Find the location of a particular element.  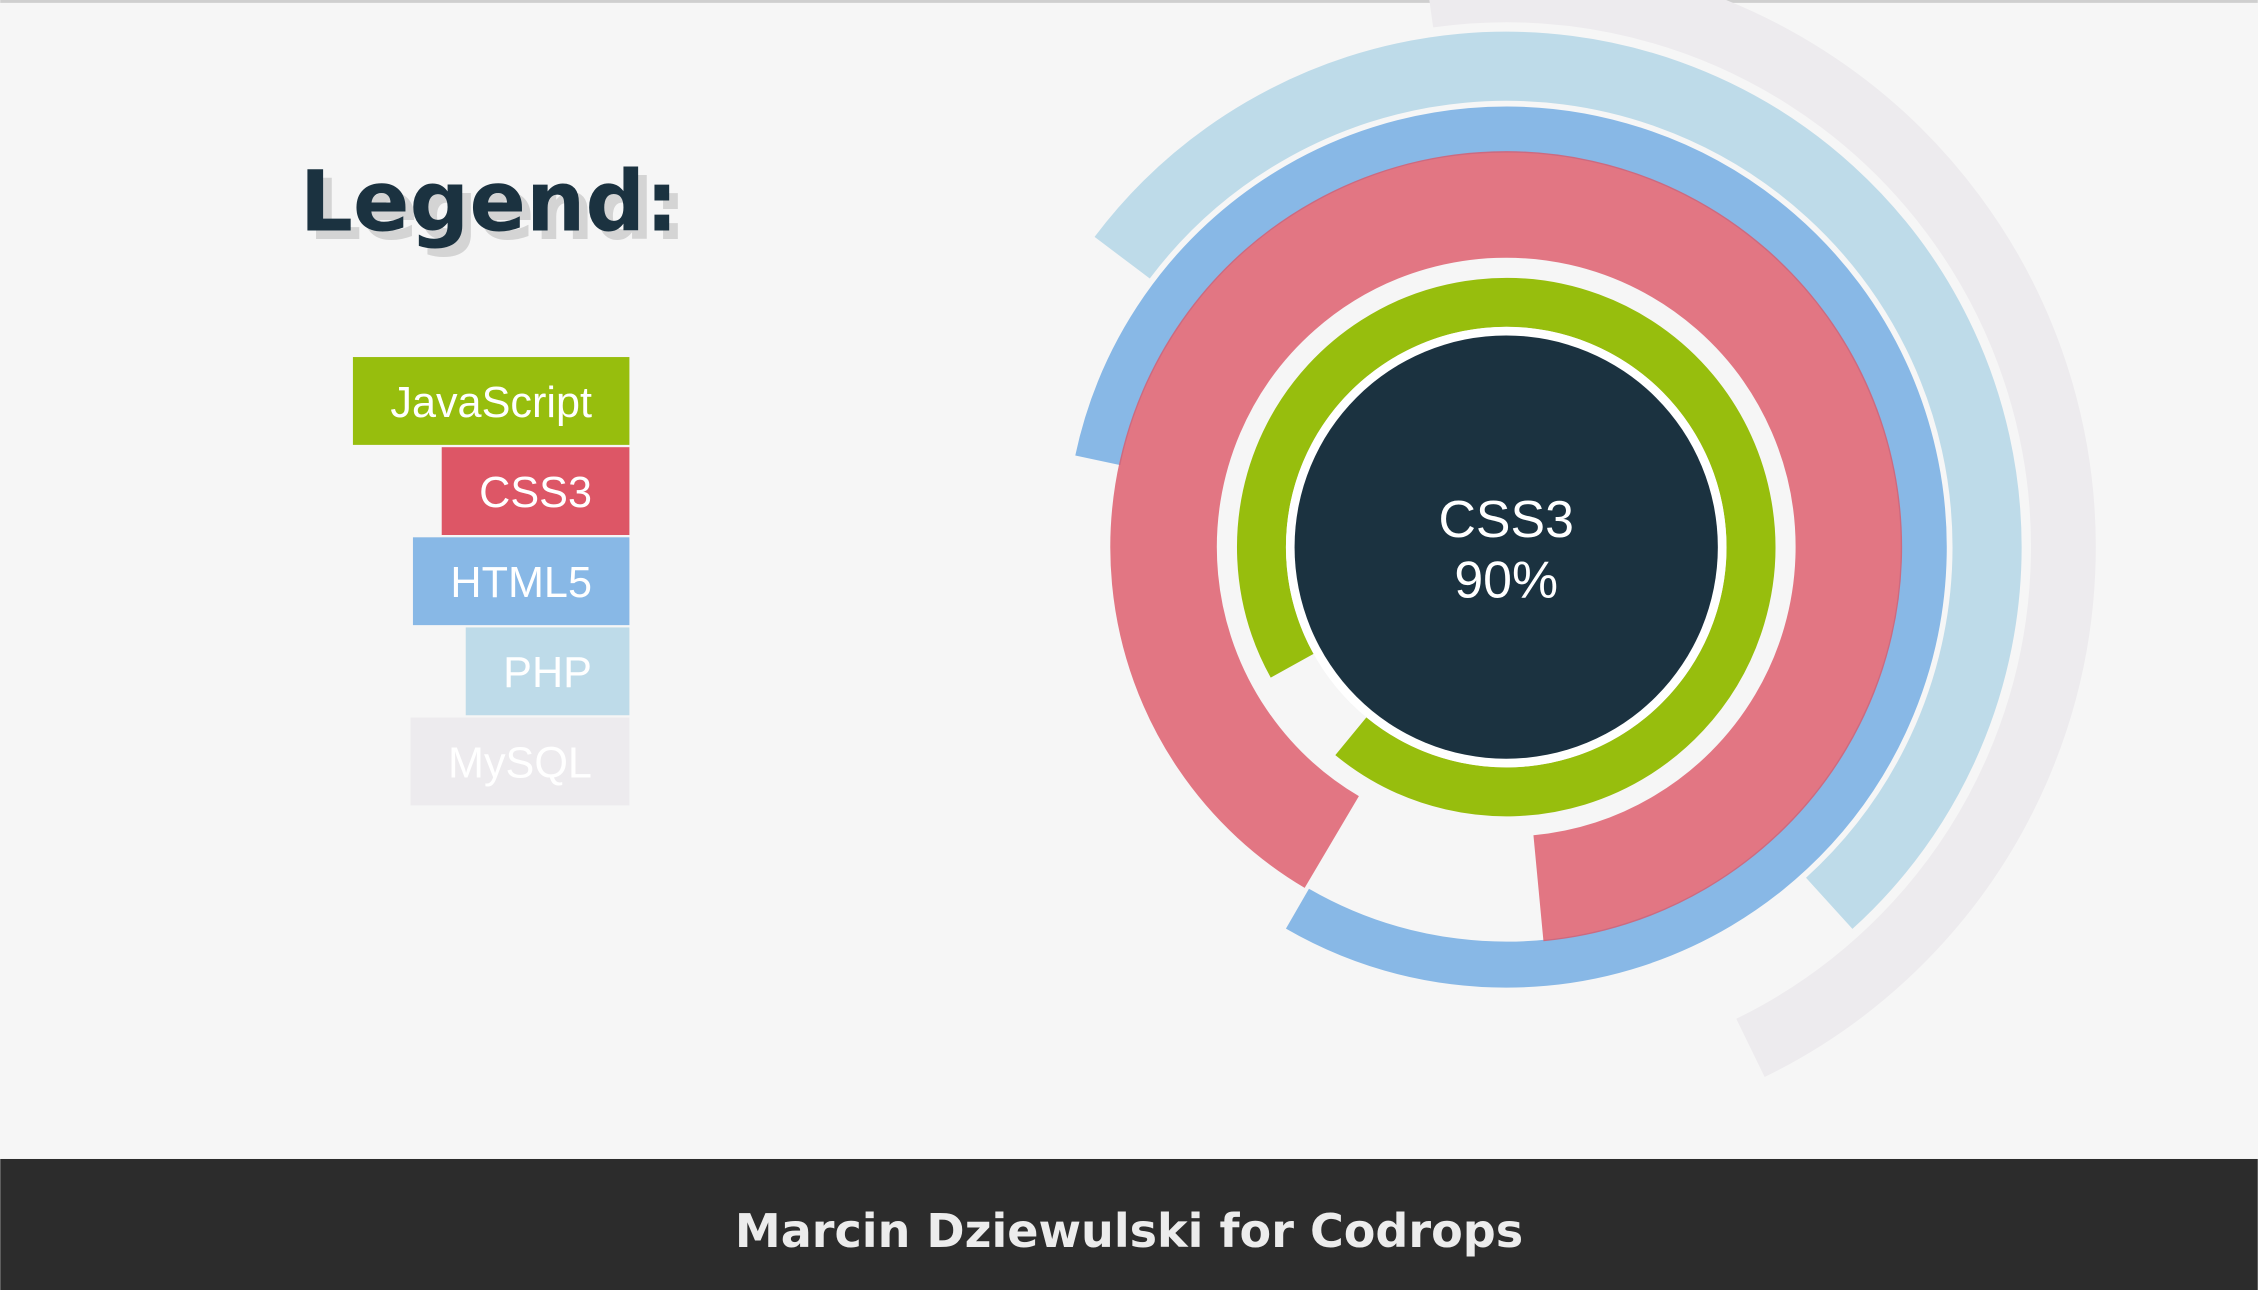

center-value: 90% is located at coordinates (1506, 579).